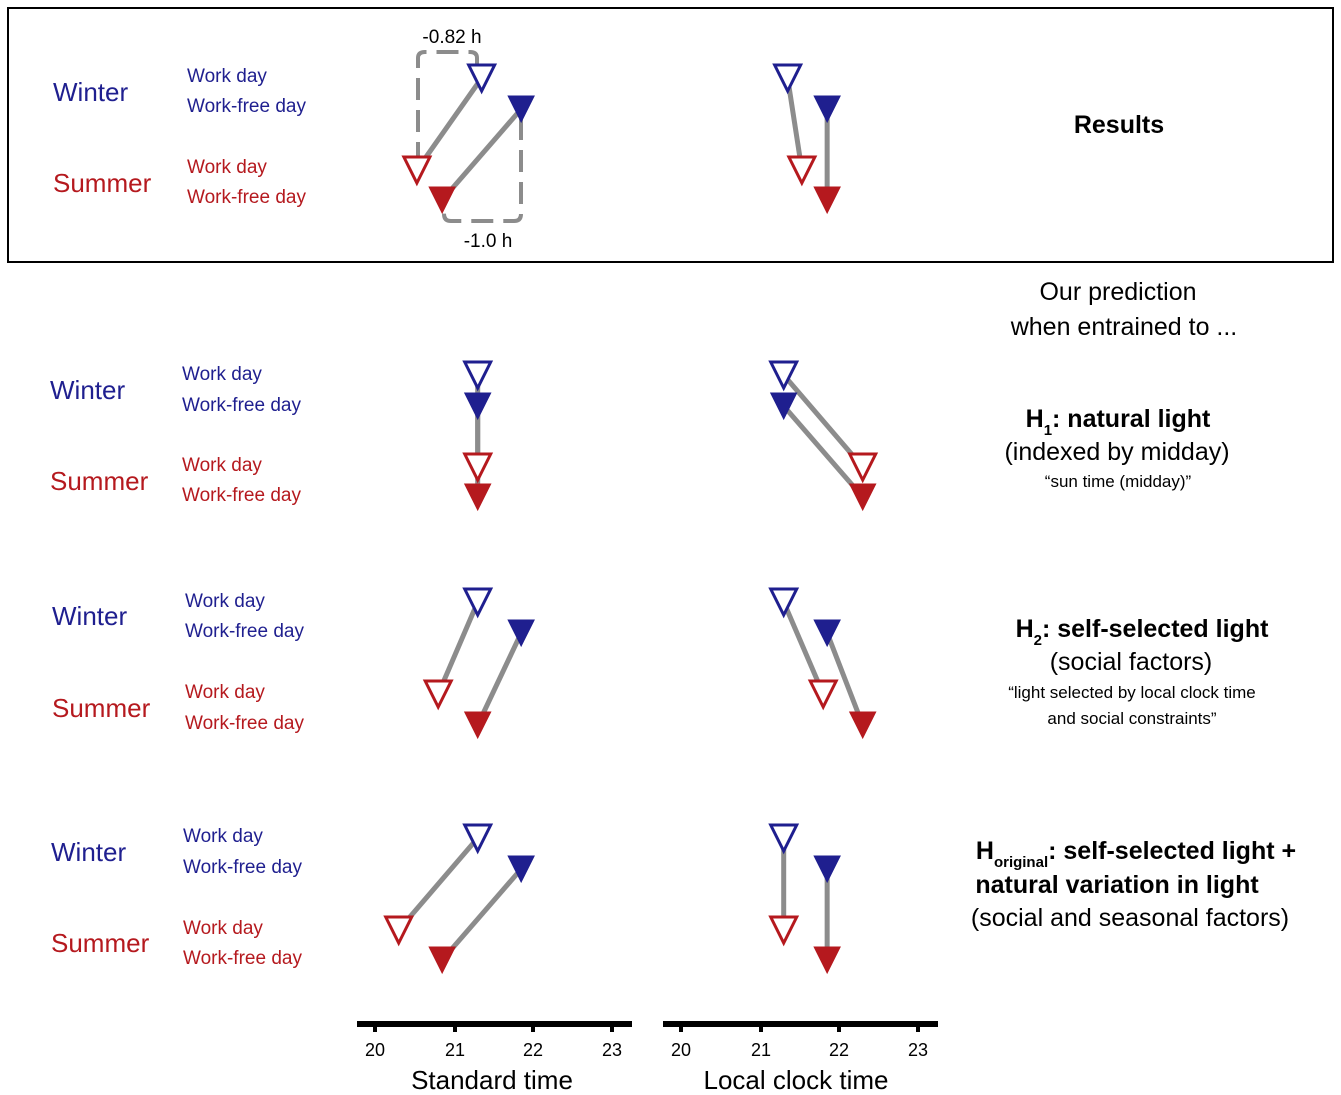 This screenshot has height=1095, width=1341. Describe the element at coordinates (222, 465) in the screenshot. I see `h1-summer-workday-label: Work day` at that location.